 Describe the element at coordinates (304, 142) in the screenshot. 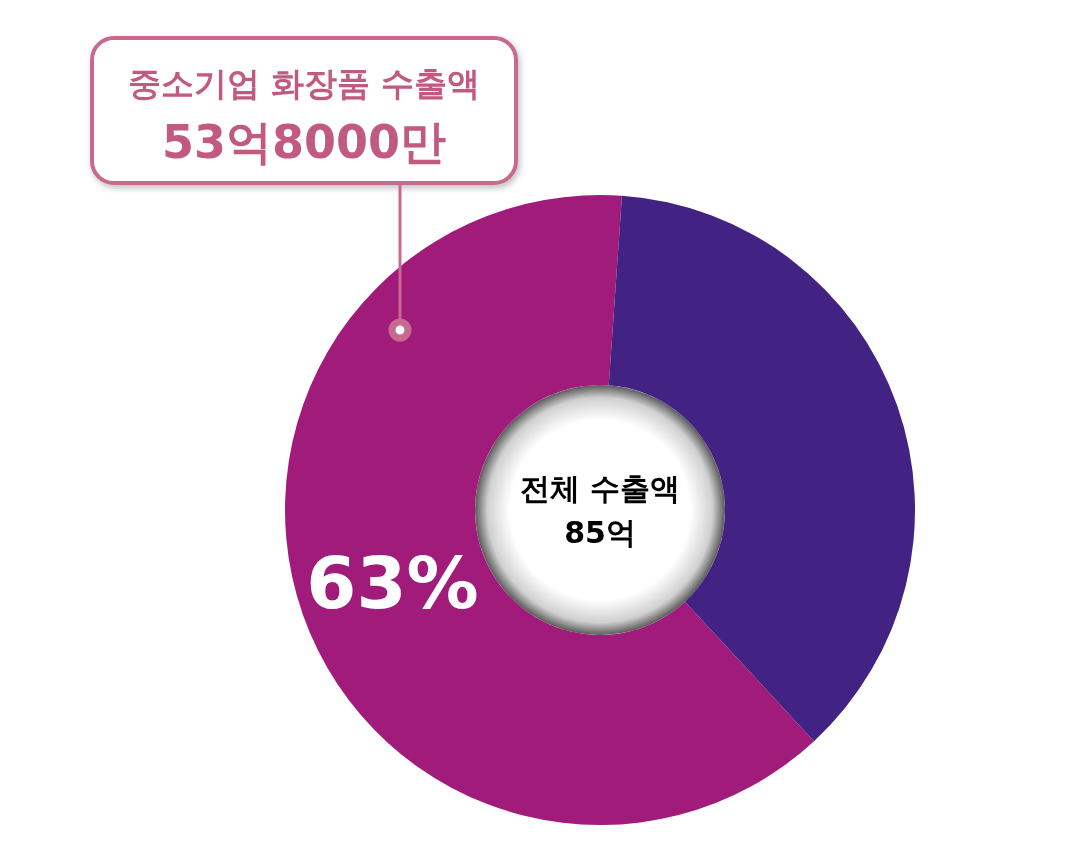

I see `text: 53억8000만` at that location.